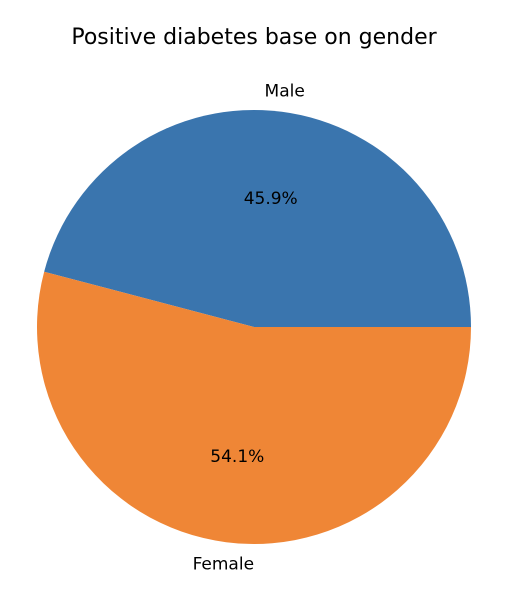  Describe the element at coordinates (271, 199) in the screenshot. I see `slice-percent-male: 45.9%` at that location.